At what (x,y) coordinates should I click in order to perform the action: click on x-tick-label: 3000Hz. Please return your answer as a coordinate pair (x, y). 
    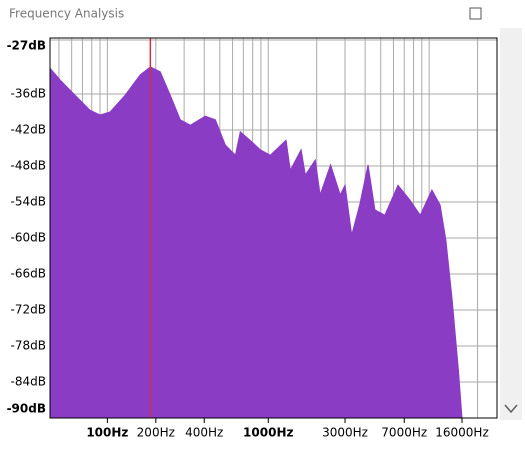
    Looking at the image, I should click on (345, 433).